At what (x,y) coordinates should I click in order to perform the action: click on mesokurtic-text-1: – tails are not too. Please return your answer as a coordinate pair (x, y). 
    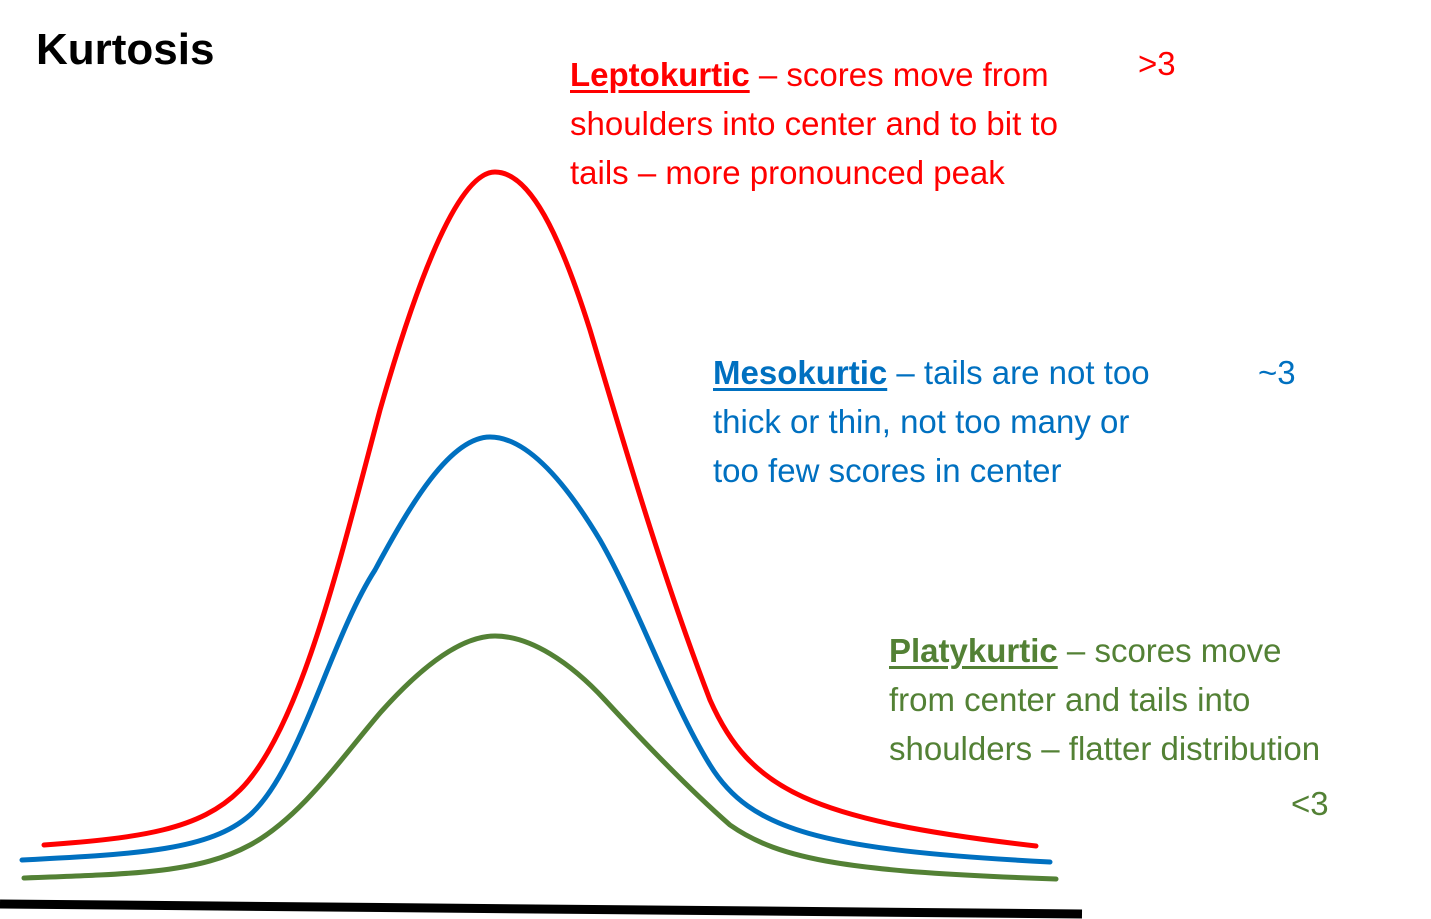
    Looking at the image, I should click on (1018, 372).